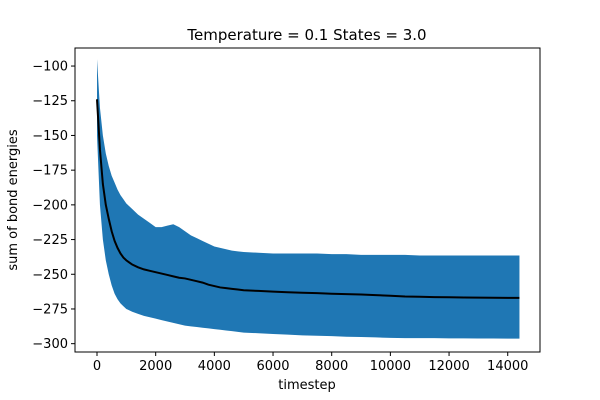  I want to click on x-tick-label: 4000, so click(214, 366).